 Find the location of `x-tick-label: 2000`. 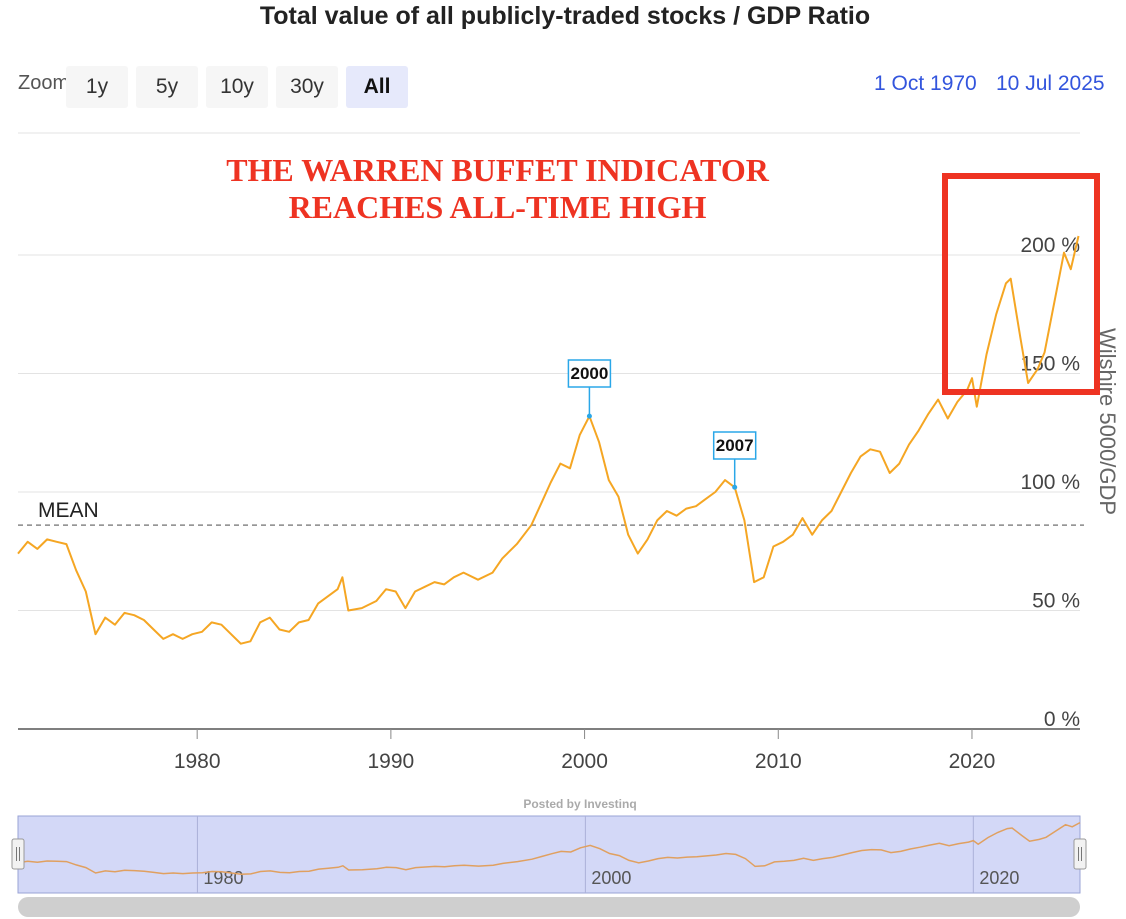

x-tick-label: 2000 is located at coordinates (584, 761).